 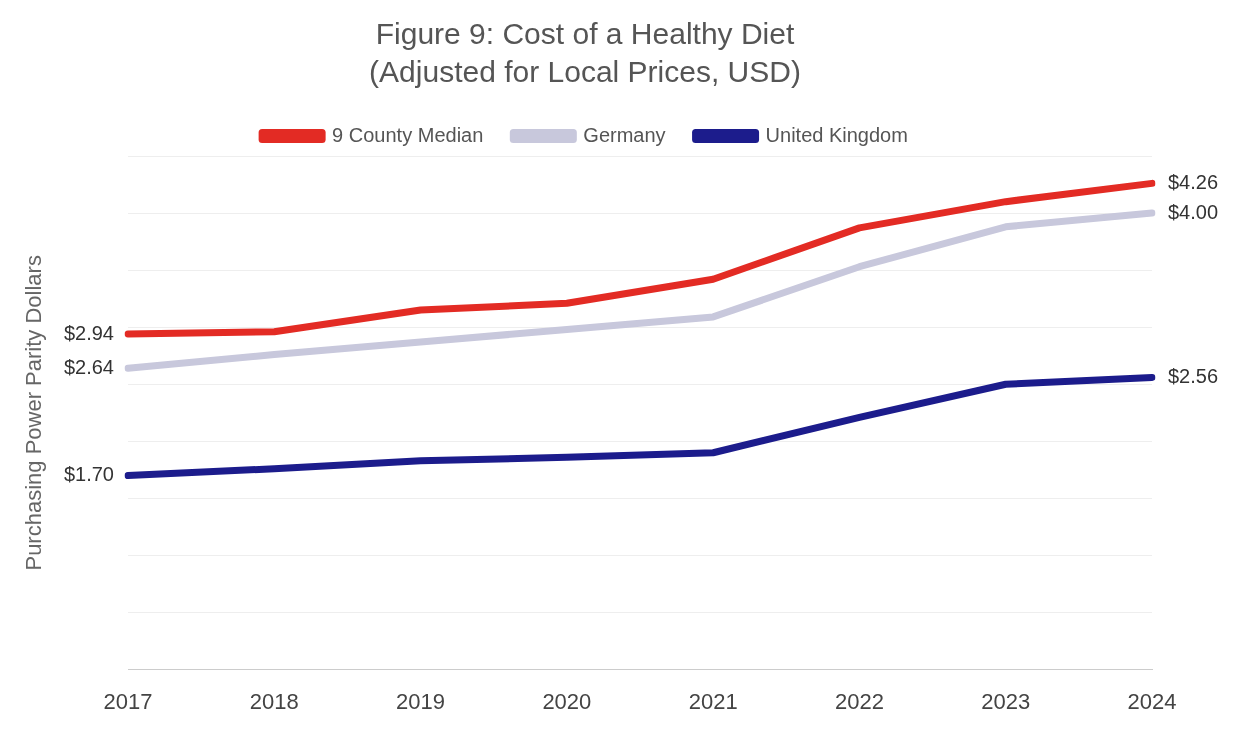 What do you see at coordinates (88, 332) in the screenshot?
I see `data-label: $2.94` at bounding box center [88, 332].